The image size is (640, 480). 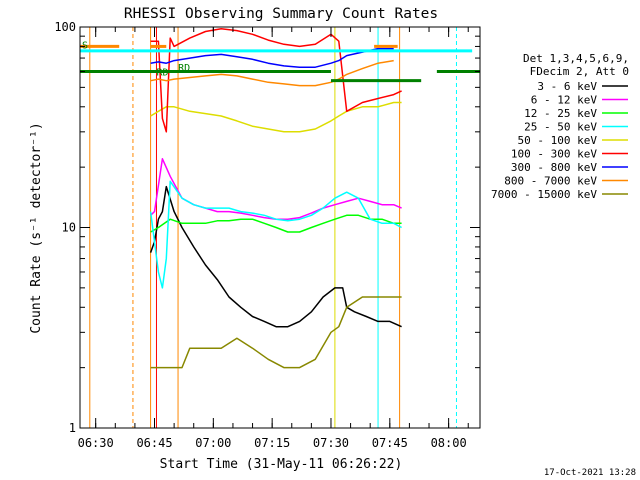 I want to click on x-axis-label-prefix: Start Time, so click(x=199, y=464).